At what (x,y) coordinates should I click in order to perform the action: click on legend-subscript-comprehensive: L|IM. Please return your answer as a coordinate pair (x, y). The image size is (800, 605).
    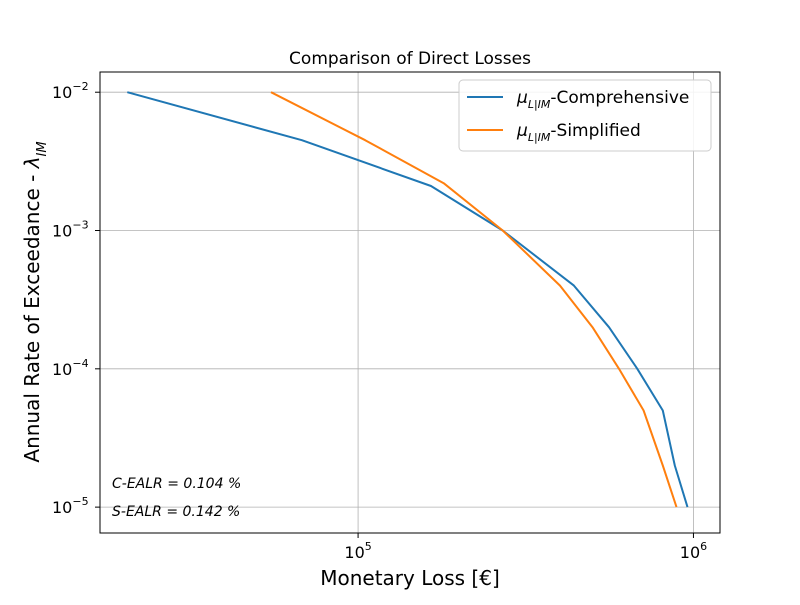
    Looking at the image, I should click on (539, 104).